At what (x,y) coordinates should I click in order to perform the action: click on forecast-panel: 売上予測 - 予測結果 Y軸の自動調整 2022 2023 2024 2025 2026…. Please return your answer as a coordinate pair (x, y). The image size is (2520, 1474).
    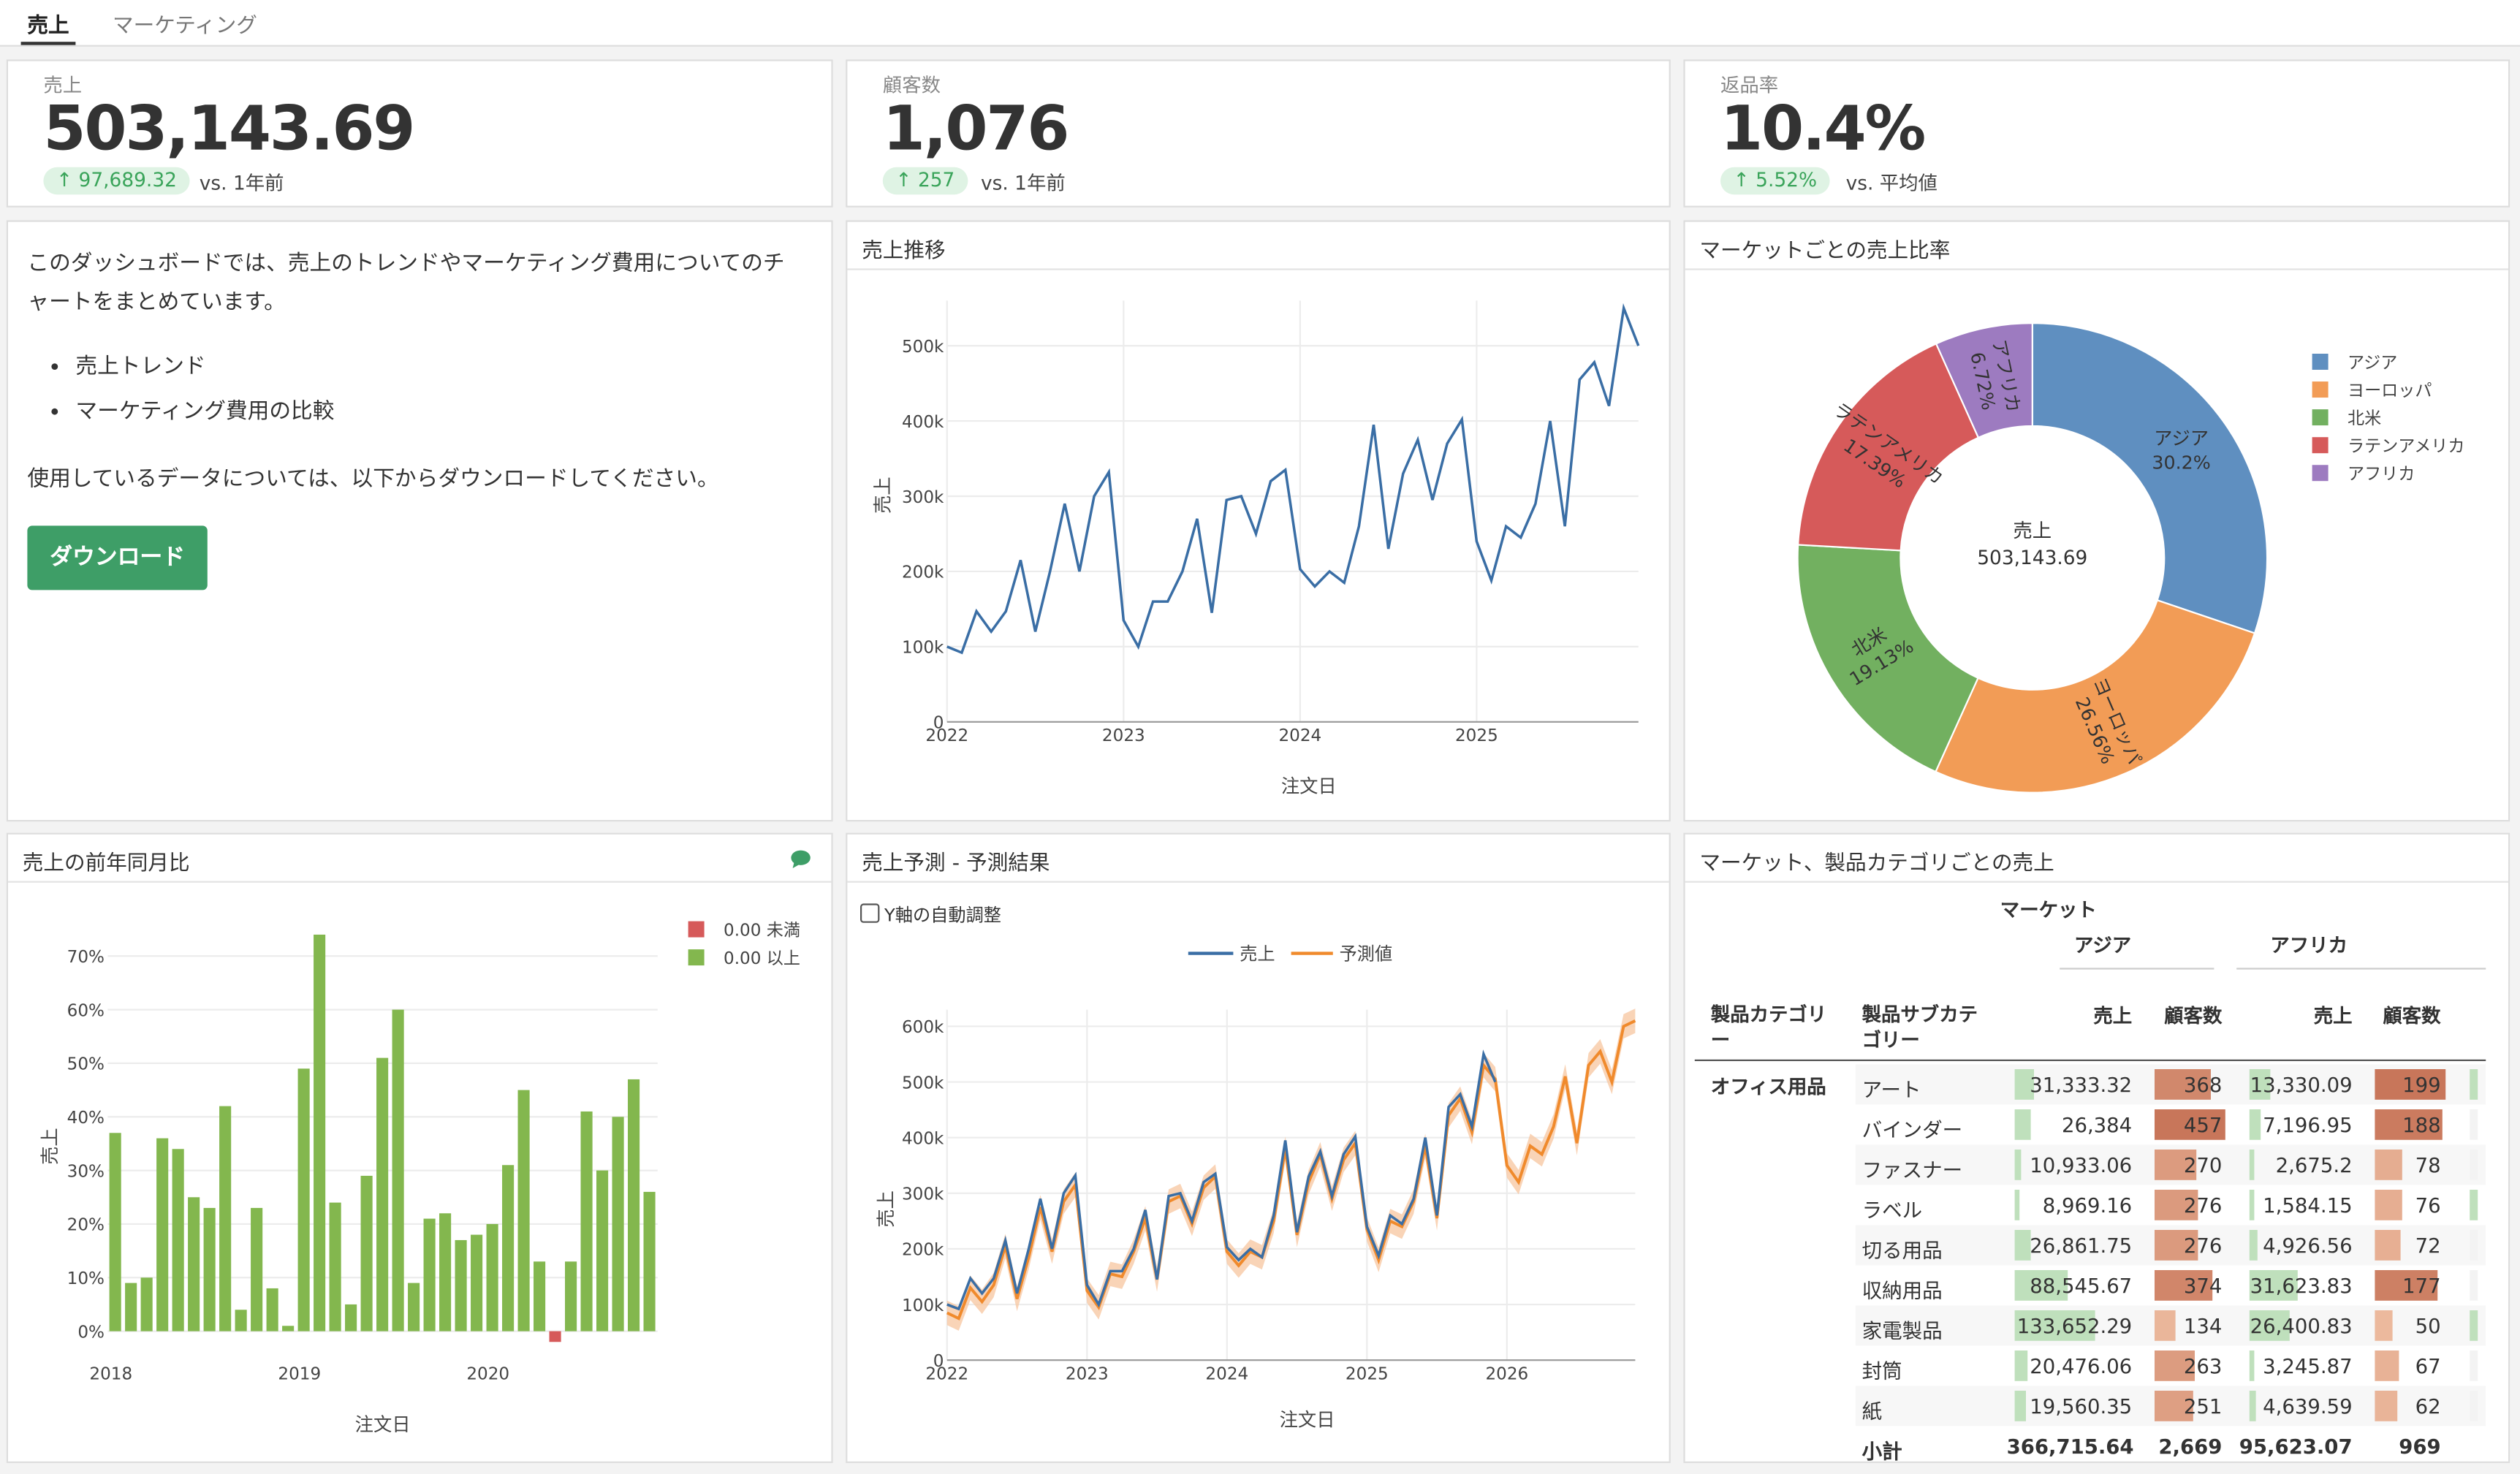
    Looking at the image, I should click on (1258, 1148).